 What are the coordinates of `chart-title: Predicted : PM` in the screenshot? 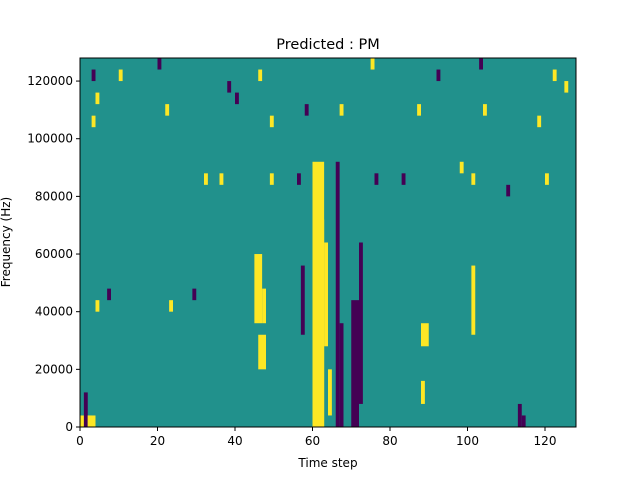 It's located at (327, 45).